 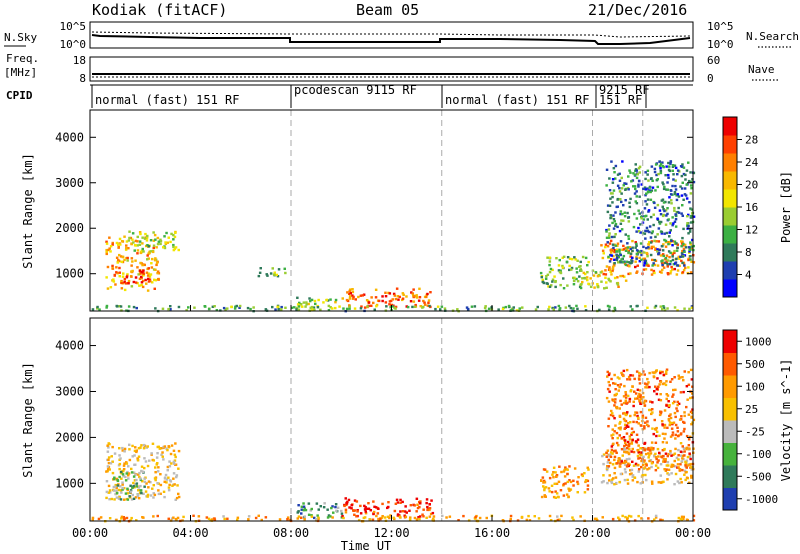 I want to click on colorbar-swatch, so click(x=730, y=180).